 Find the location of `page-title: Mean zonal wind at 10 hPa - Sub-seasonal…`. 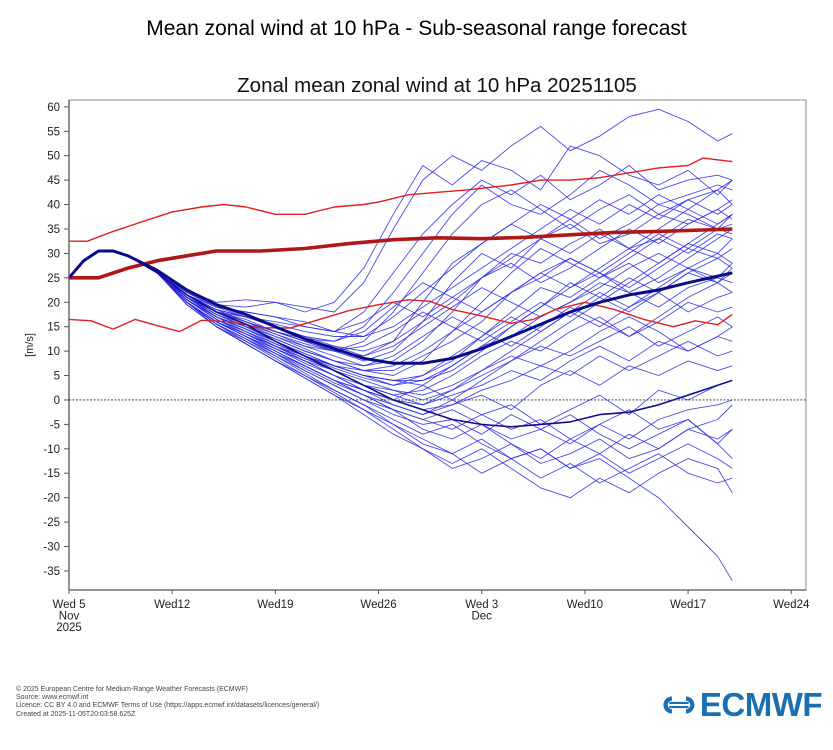

page-title: Mean zonal wind at 10 hPa - Sub-seasonal… is located at coordinates (416, 28).